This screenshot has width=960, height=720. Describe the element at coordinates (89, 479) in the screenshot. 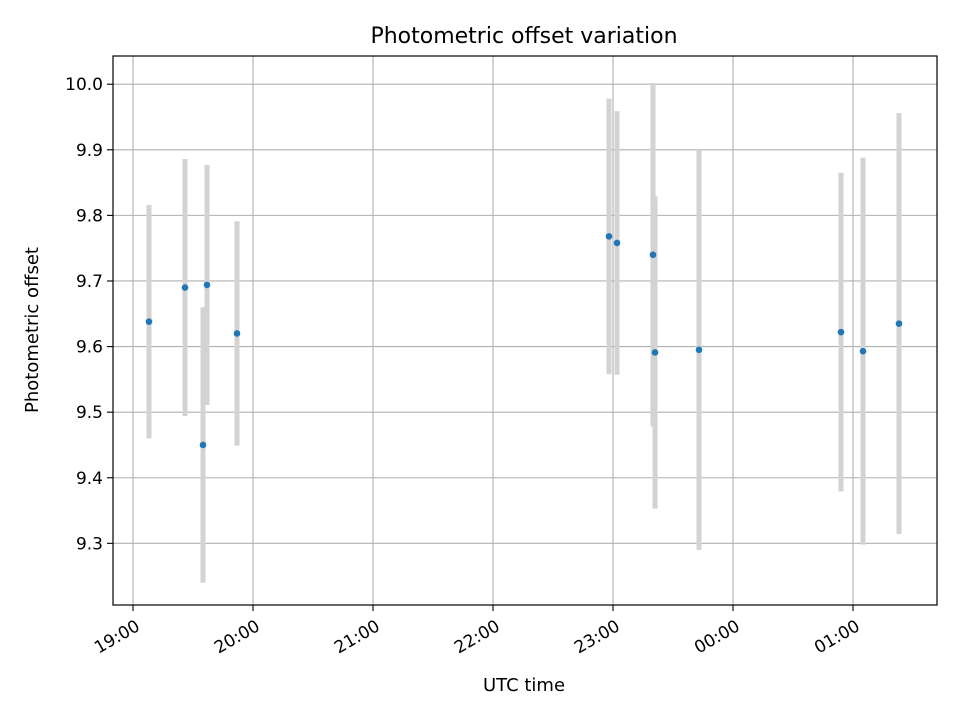

I see `y-tick-label: 9.4` at that location.